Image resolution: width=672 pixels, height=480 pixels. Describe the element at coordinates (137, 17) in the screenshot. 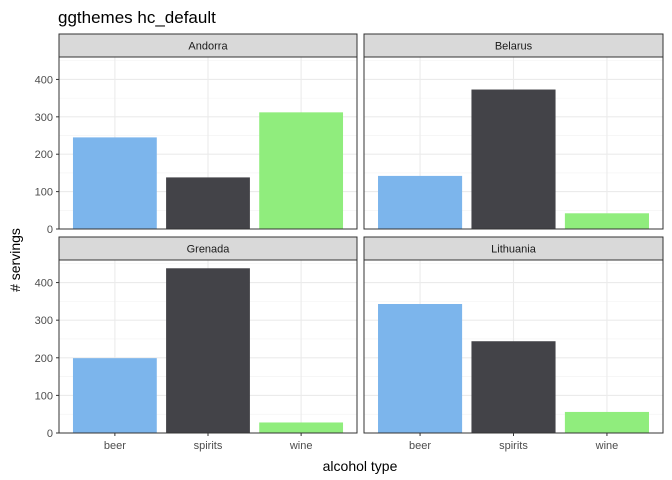

I see `chart-title: ggthemes hc_default` at that location.